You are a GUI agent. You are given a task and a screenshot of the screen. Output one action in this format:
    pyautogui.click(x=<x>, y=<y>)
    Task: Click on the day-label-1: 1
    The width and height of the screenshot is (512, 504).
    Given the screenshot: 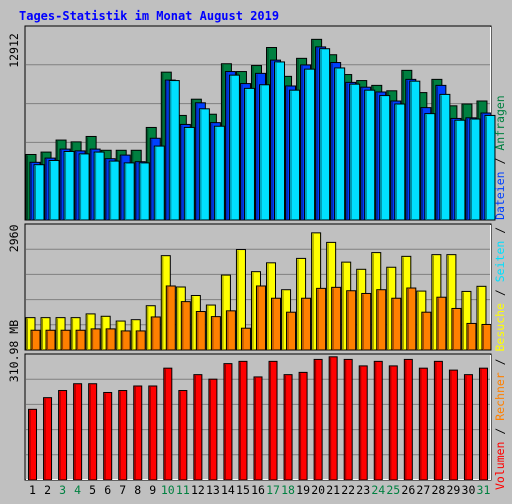 What is the action you would take?
    pyautogui.click(x=32, y=490)
    